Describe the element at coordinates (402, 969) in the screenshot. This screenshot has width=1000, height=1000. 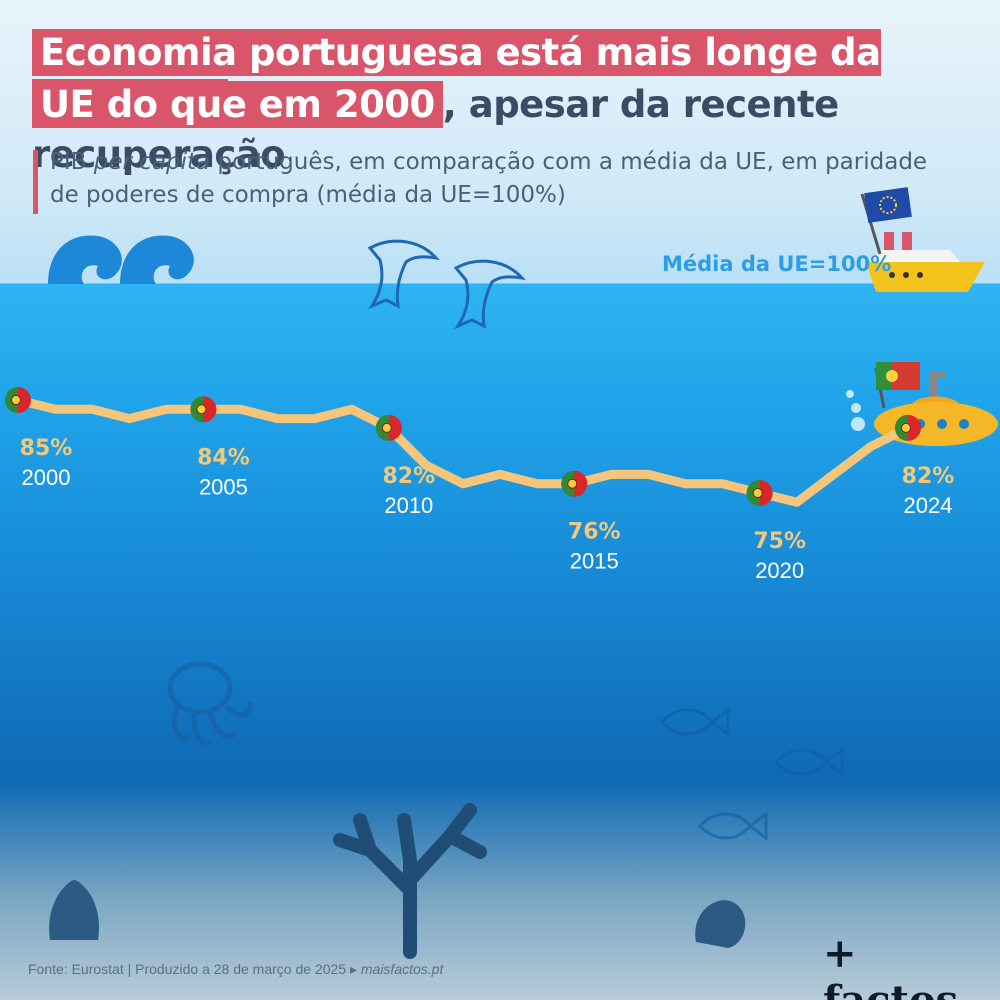
I see `footer-site: maisfactos.pt` at that location.